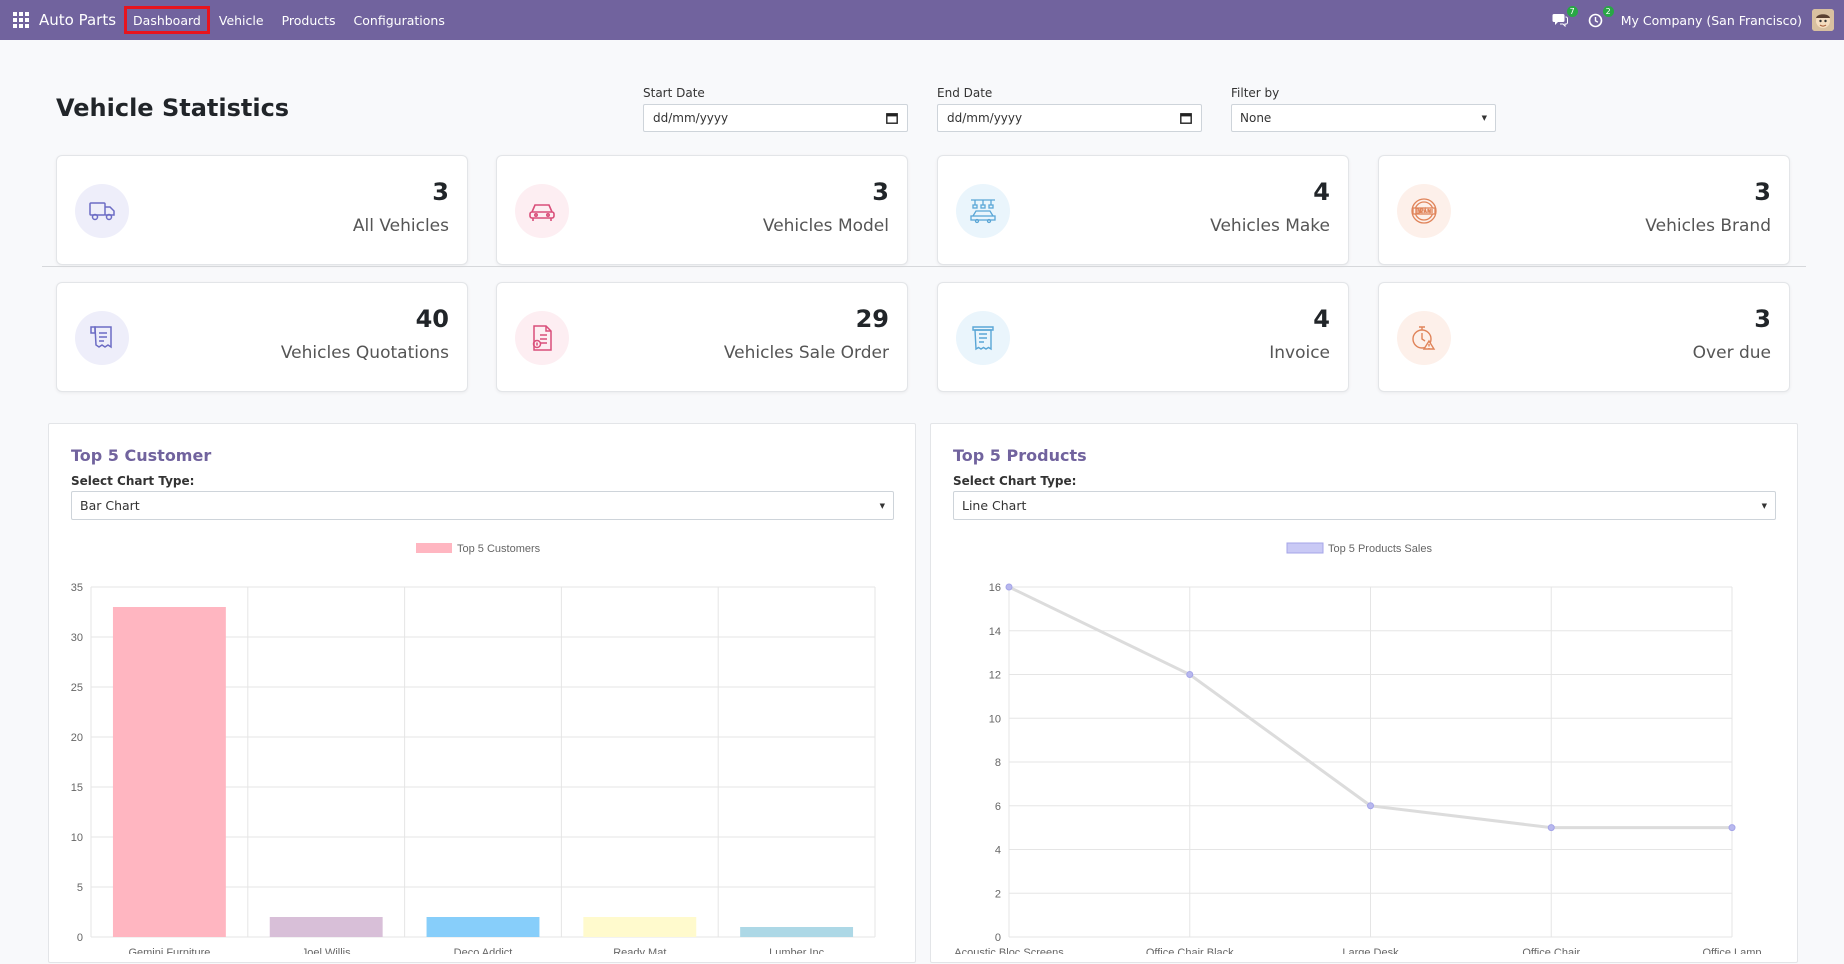 This screenshot has width=1844, height=964. Describe the element at coordinates (797, 950) in the screenshot. I see `x-tick-label: Lumber Inc` at that location.